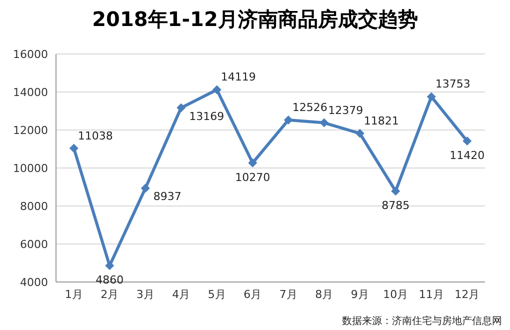 This screenshot has width=510, height=330. Describe the element at coordinates (181, 294) in the screenshot. I see `x-tick-label: 4月` at that location.